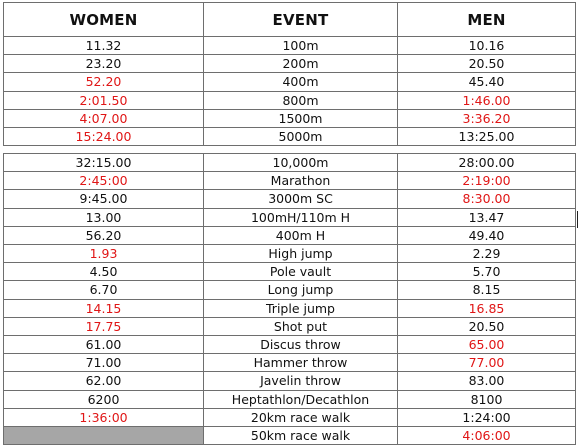  Describe the element at coordinates (103, 345) in the screenshot. I see `women-cell: 61.00` at that location.